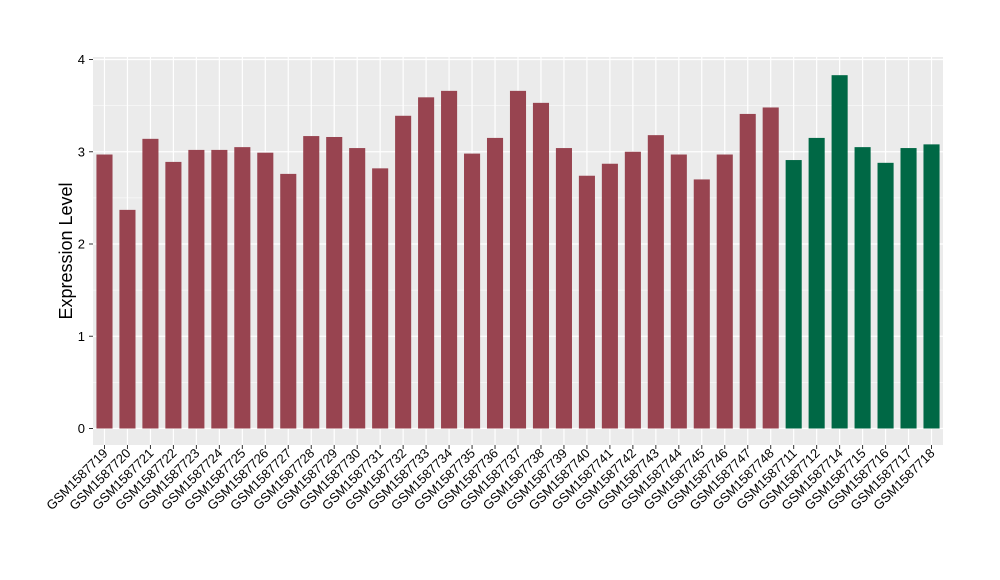 Image resolution: width=1000 pixels, height=580 pixels. Describe the element at coordinates (219, 289) in the screenshot. I see `bar-GSM1587724` at that location.